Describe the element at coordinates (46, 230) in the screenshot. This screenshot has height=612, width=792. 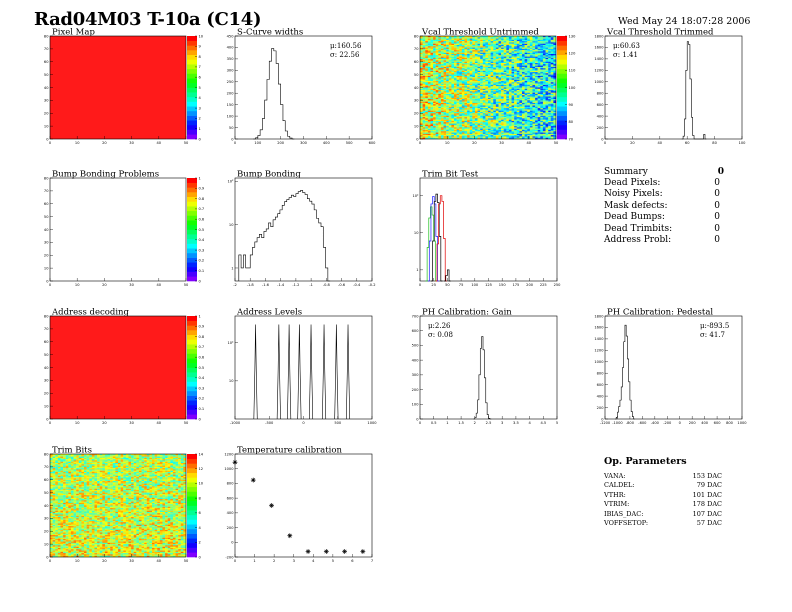
I see `y-tick-label: 40` at that location.